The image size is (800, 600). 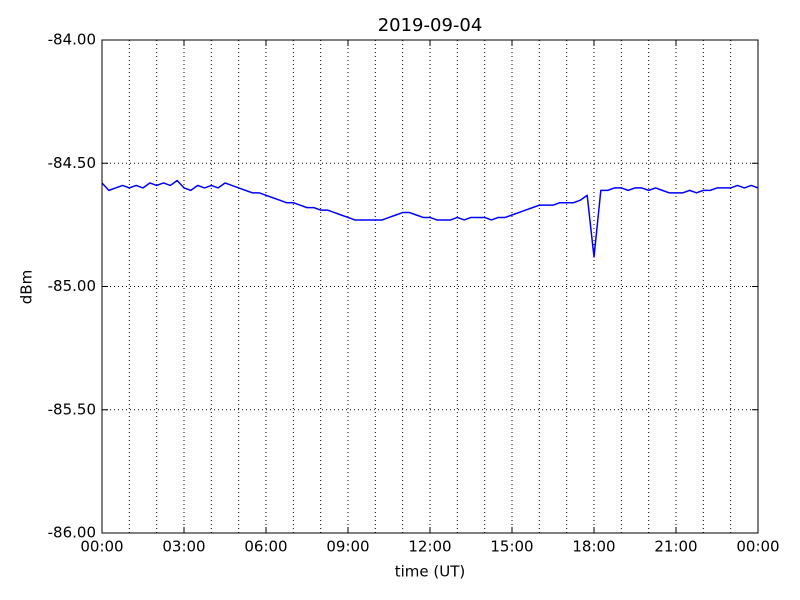 I want to click on x-tick-label: 15:00, so click(x=511, y=547).